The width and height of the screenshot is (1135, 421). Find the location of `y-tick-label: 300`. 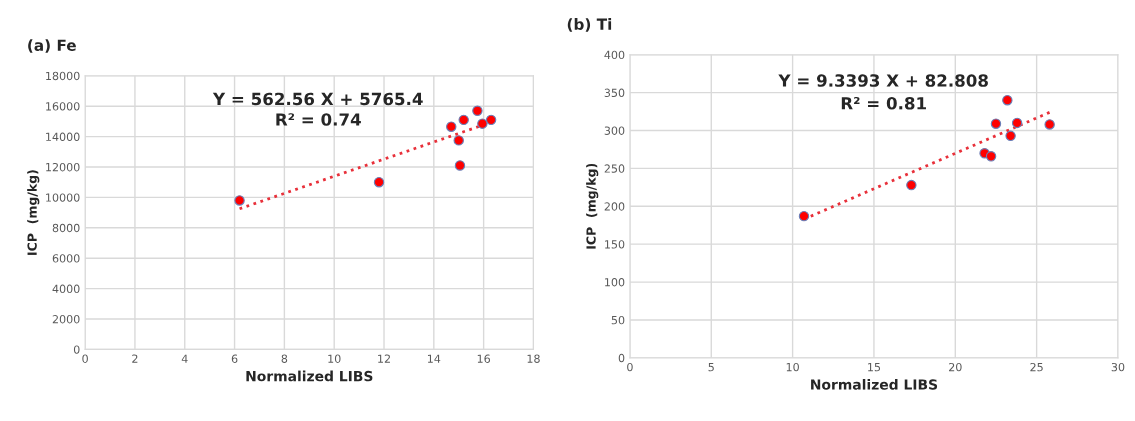

y-tick-label: 300 is located at coordinates (614, 130).